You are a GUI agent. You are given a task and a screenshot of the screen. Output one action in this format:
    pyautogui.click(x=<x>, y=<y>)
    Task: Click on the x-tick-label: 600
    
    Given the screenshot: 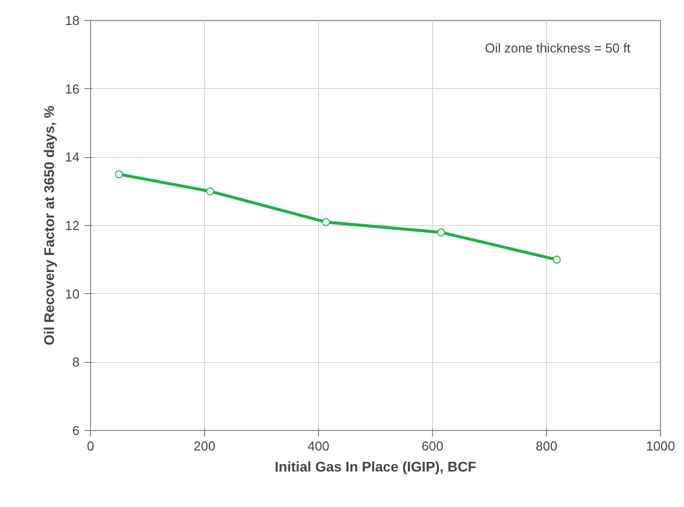 What is the action you would take?
    pyautogui.click(x=433, y=446)
    